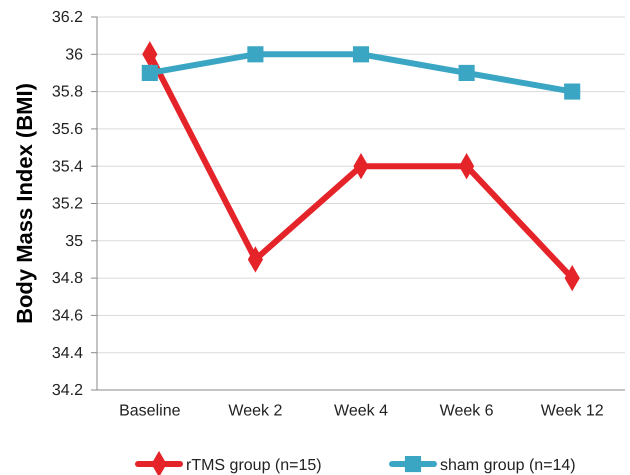 The image size is (630, 475). Describe the element at coordinates (68, 353) in the screenshot. I see `y-tick-label: 34.4` at that location.